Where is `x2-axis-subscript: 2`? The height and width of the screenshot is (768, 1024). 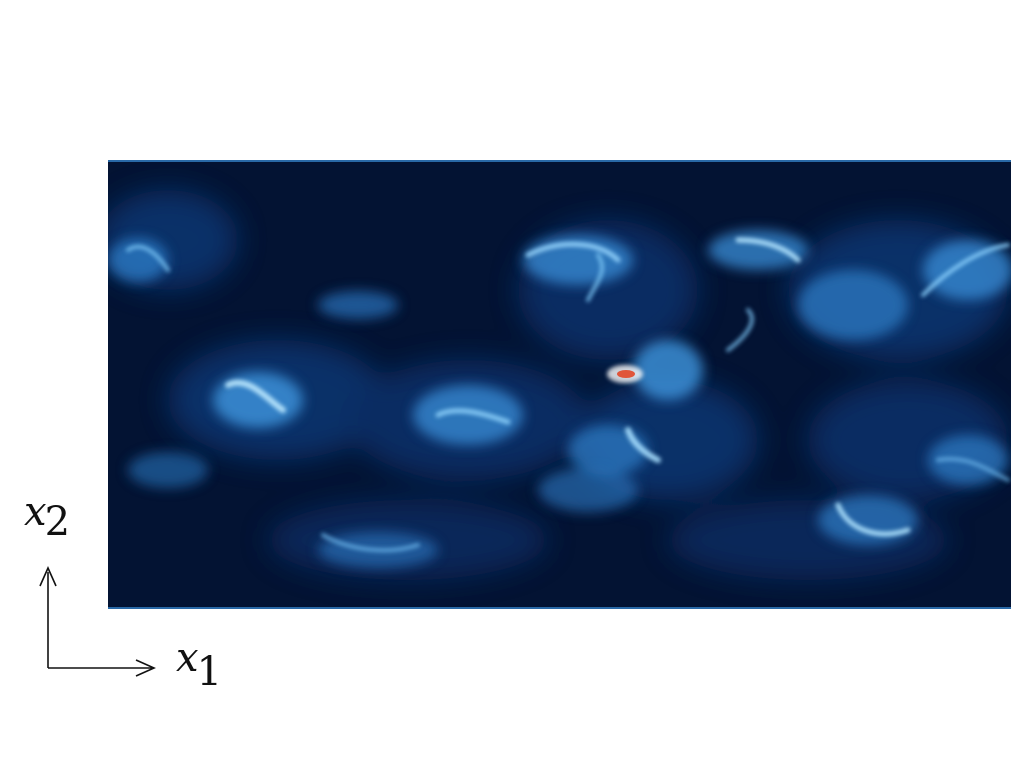
x2-axis-subscript: 2 is located at coordinates (57, 522).